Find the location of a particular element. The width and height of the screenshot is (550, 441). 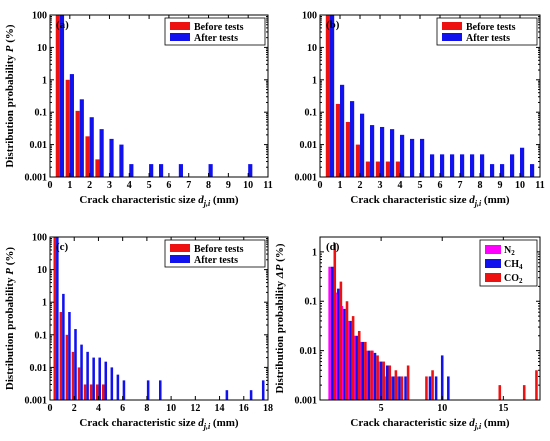

legend-label: CH4 is located at coordinates (513, 265).